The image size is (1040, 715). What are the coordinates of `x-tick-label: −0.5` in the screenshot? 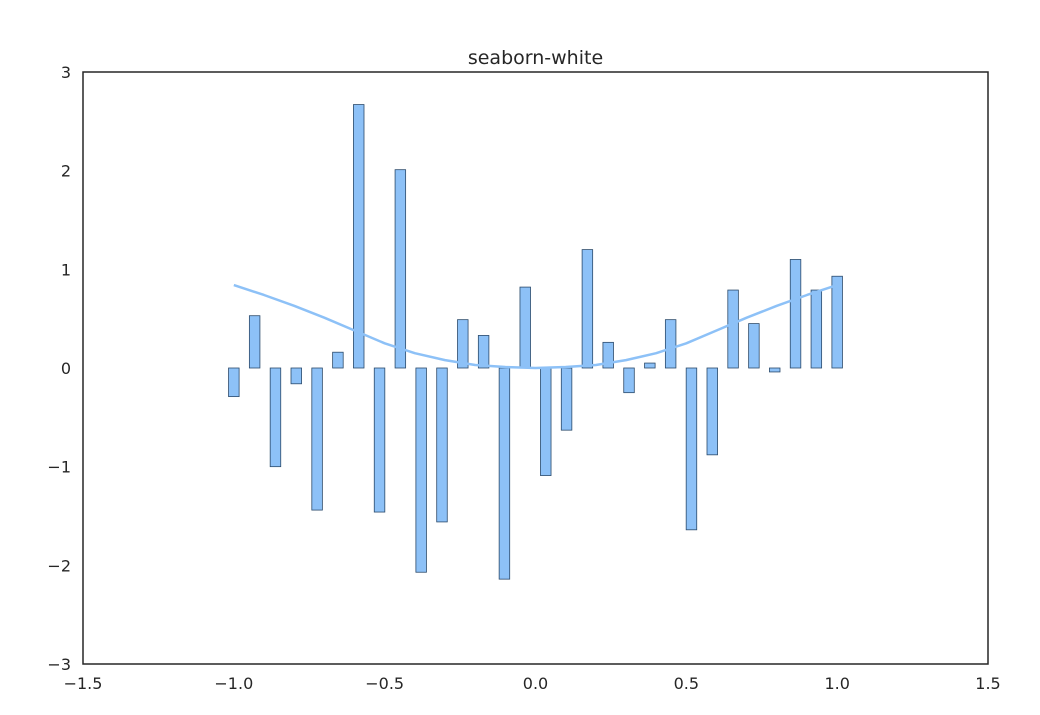 It's located at (384, 683).